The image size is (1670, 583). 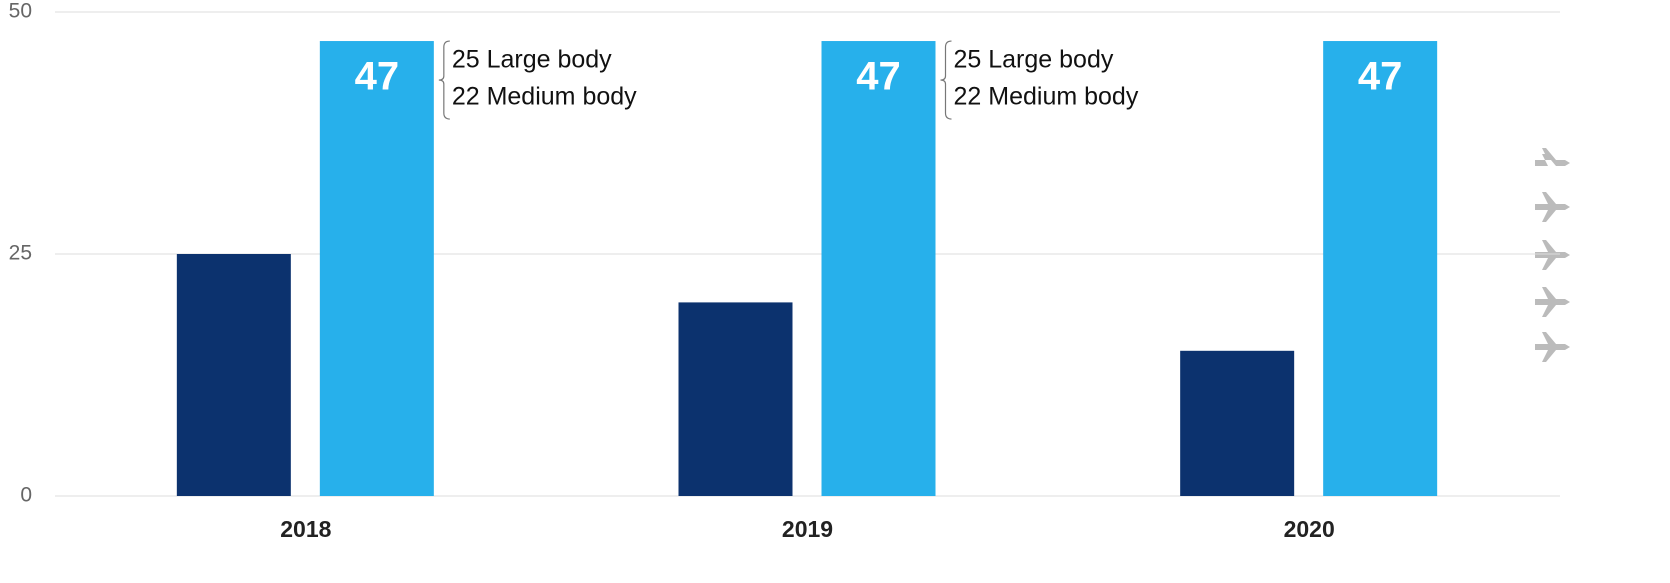 What do you see at coordinates (26, 495) in the screenshot?
I see `y-tick-label: 0` at bounding box center [26, 495].